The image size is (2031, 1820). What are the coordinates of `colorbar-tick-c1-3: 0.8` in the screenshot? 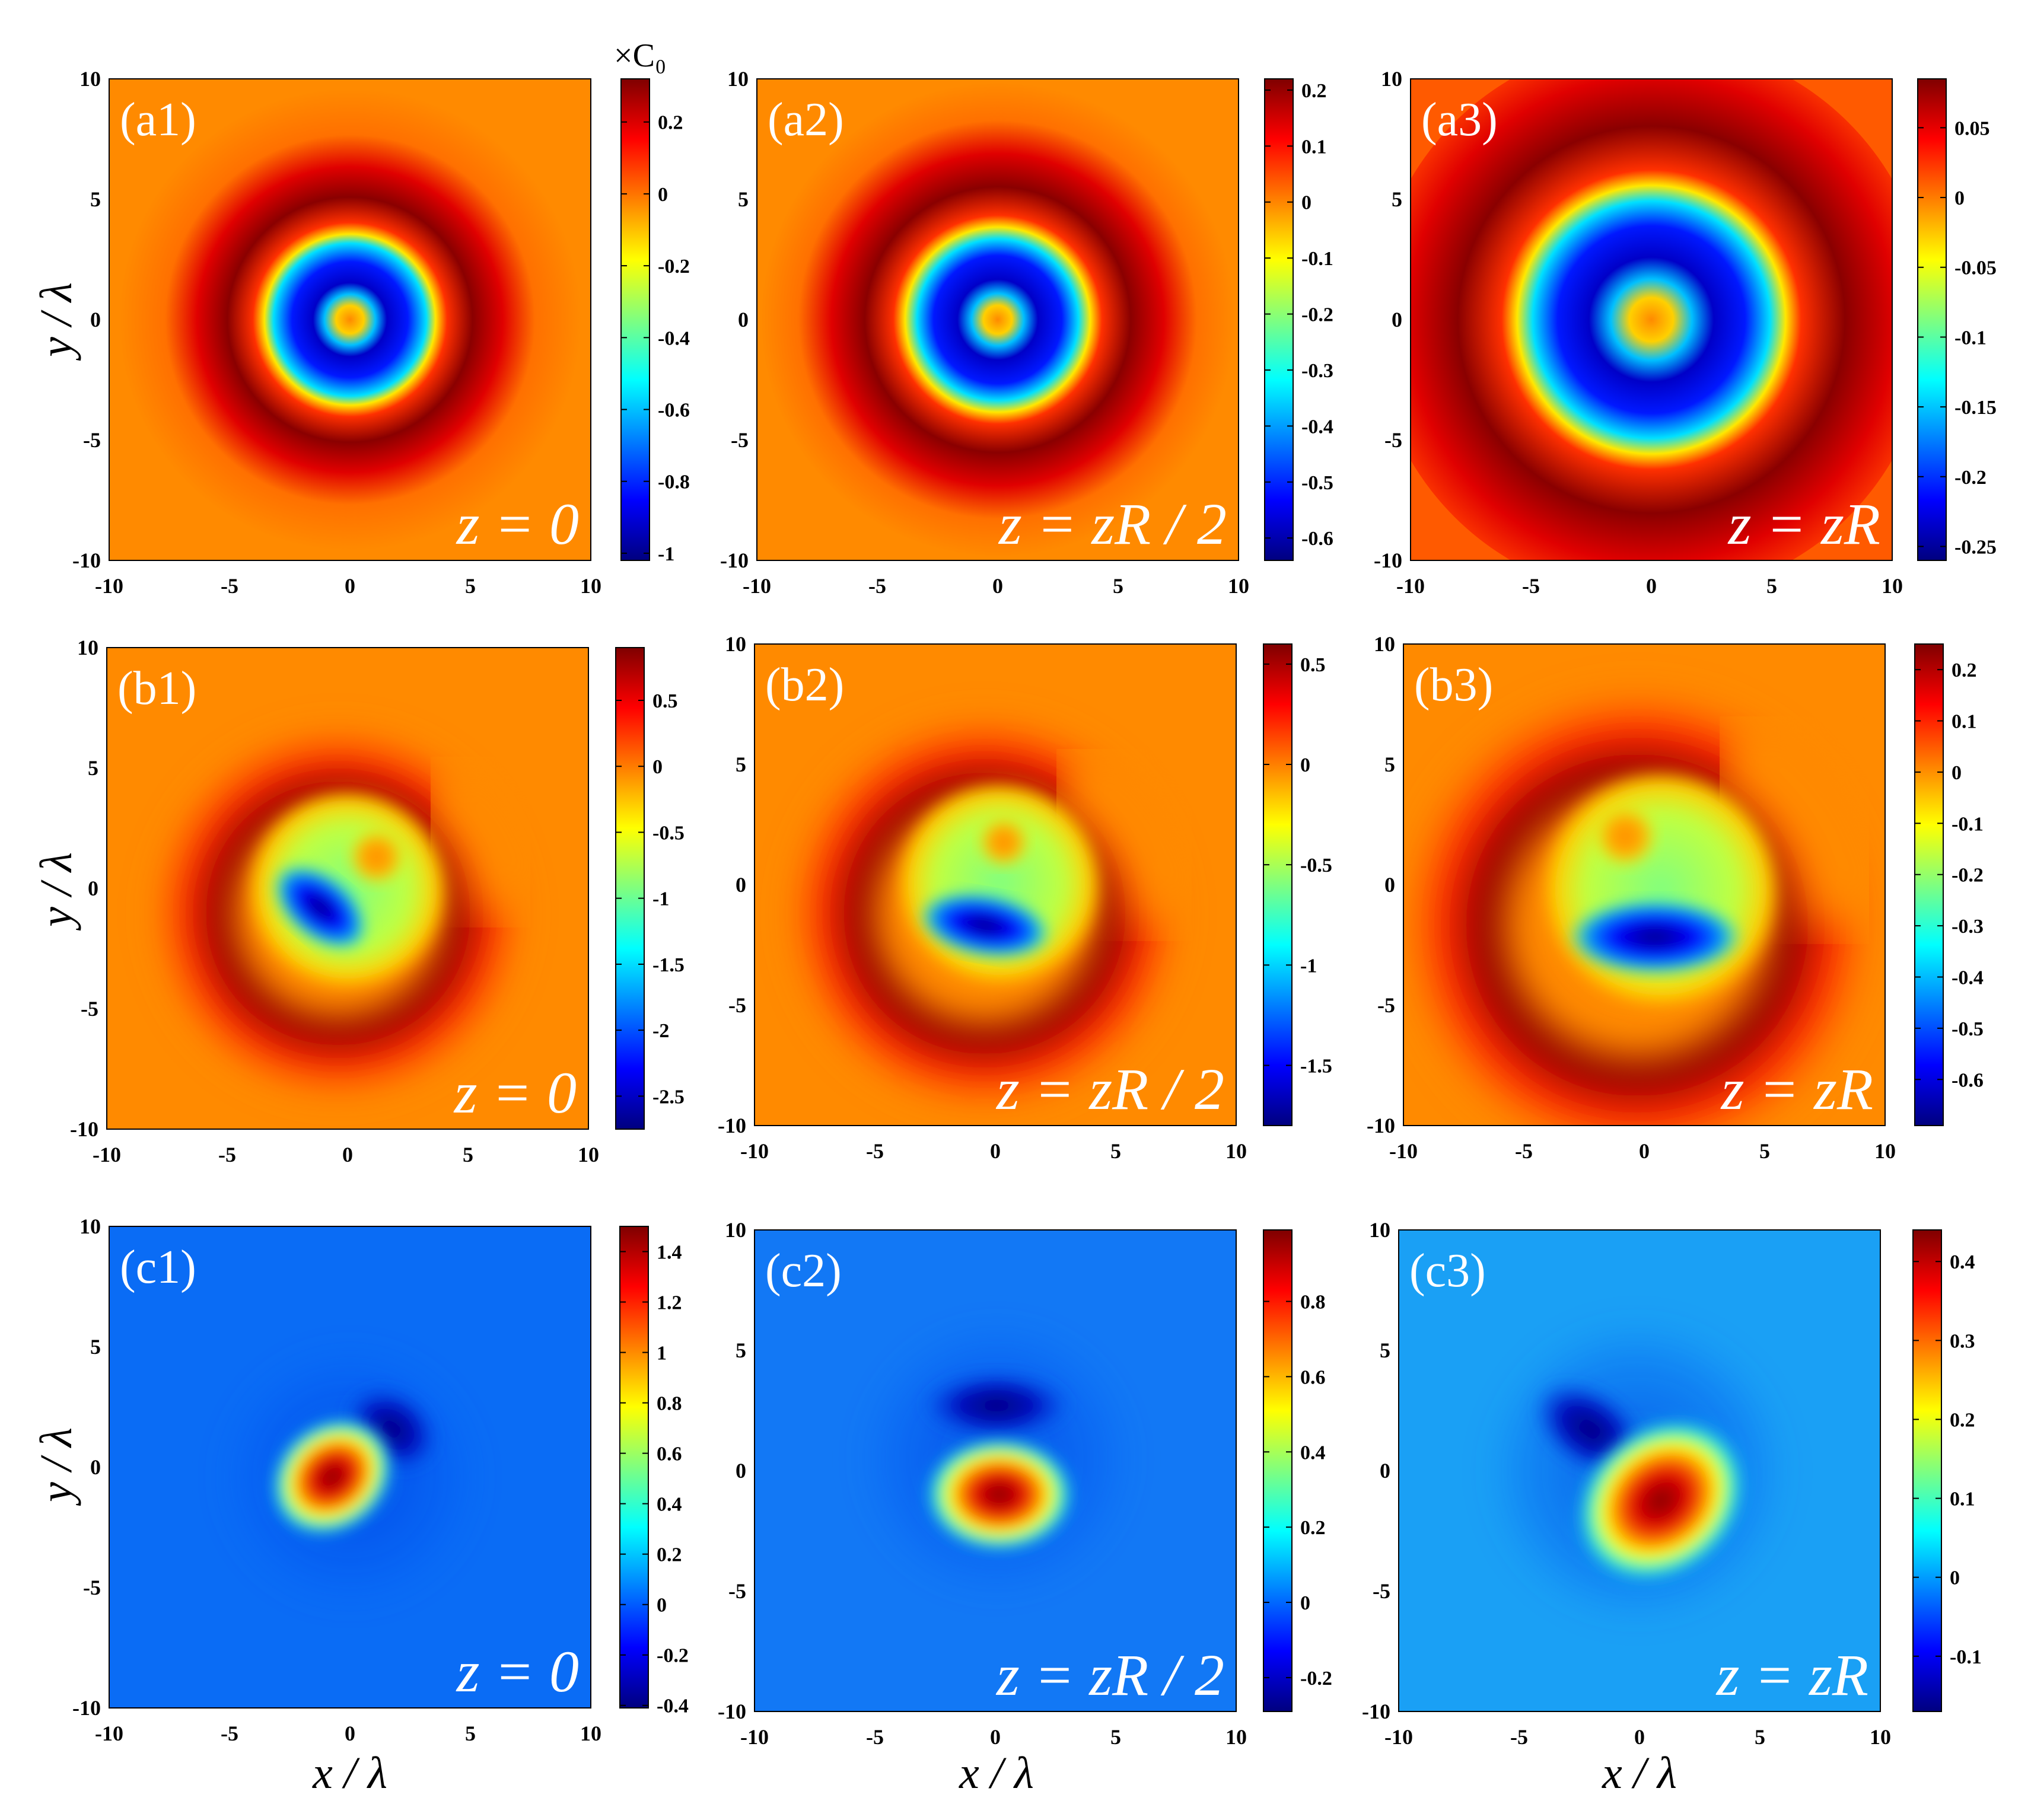 It's located at (669, 1404).